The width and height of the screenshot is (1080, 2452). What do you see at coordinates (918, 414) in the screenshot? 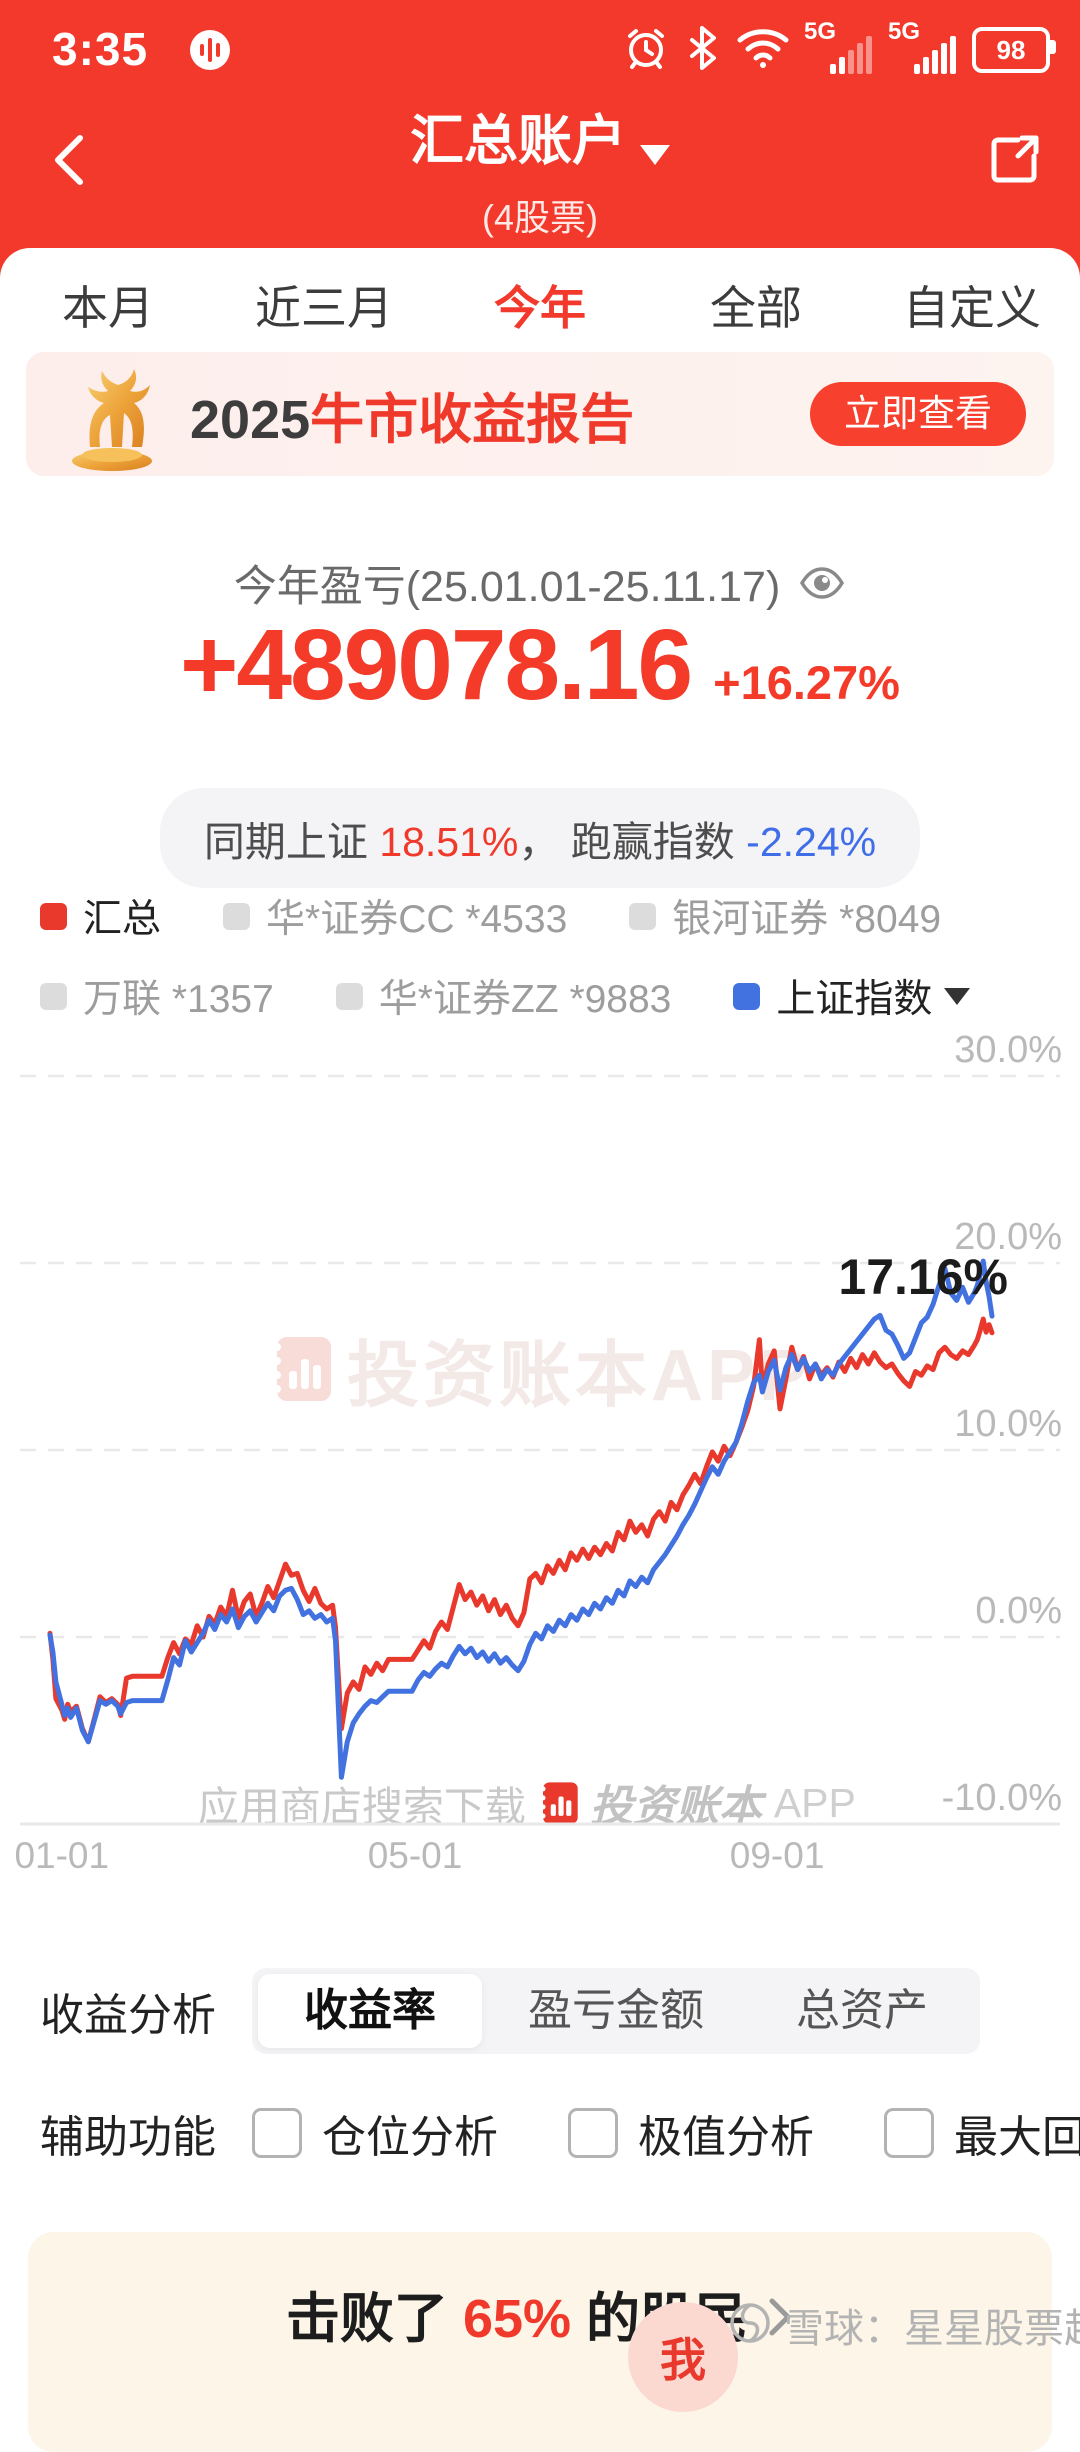
I see `view-report-button: 立即查看` at bounding box center [918, 414].